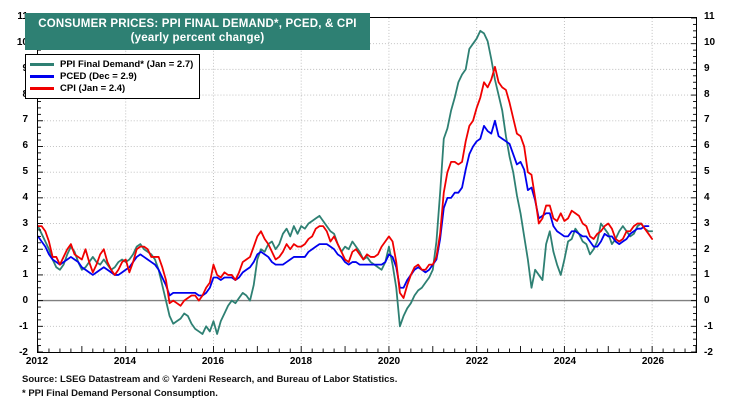 This screenshot has width=733, height=400. I want to click on legend-item-ppi-final-demand: PPI Final Demand* (Jan = 2.7), so click(111, 64).